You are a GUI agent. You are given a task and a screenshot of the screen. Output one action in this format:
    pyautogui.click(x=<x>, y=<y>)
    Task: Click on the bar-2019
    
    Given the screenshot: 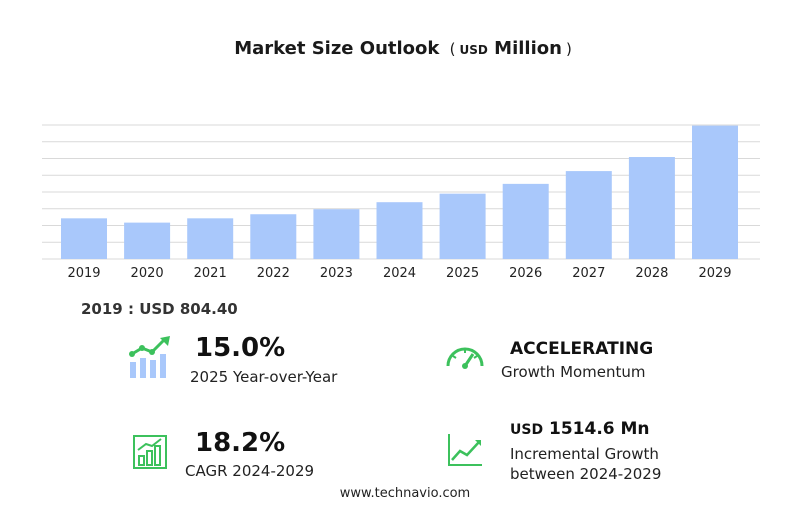 What is the action you would take?
    pyautogui.click(x=84, y=238)
    